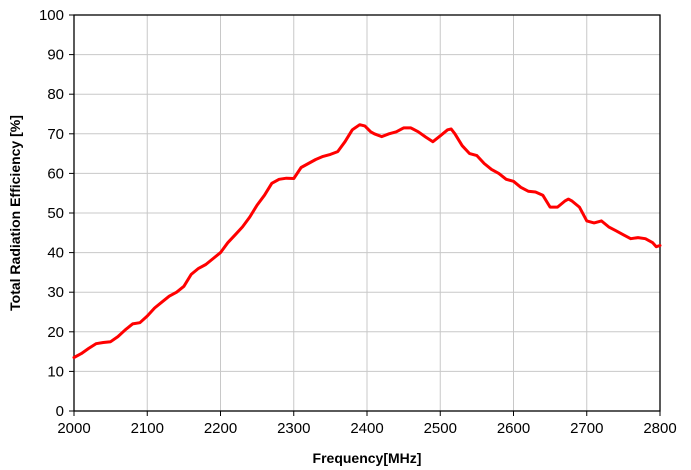 This screenshot has height=470, width=691. What do you see at coordinates (440, 428) in the screenshot?
I see `x-tick-label: 2500` at bounding box center [440, 428].